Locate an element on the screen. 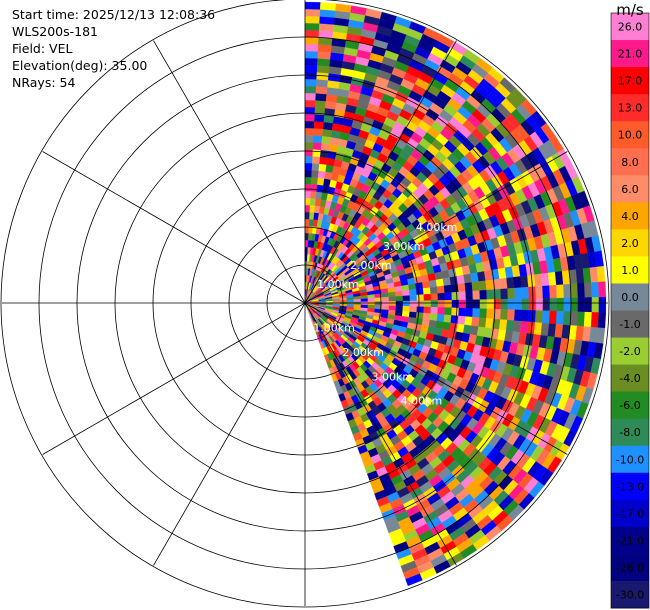  colorbar-tick-label: -21.0 is located at coordinates (630, 540).